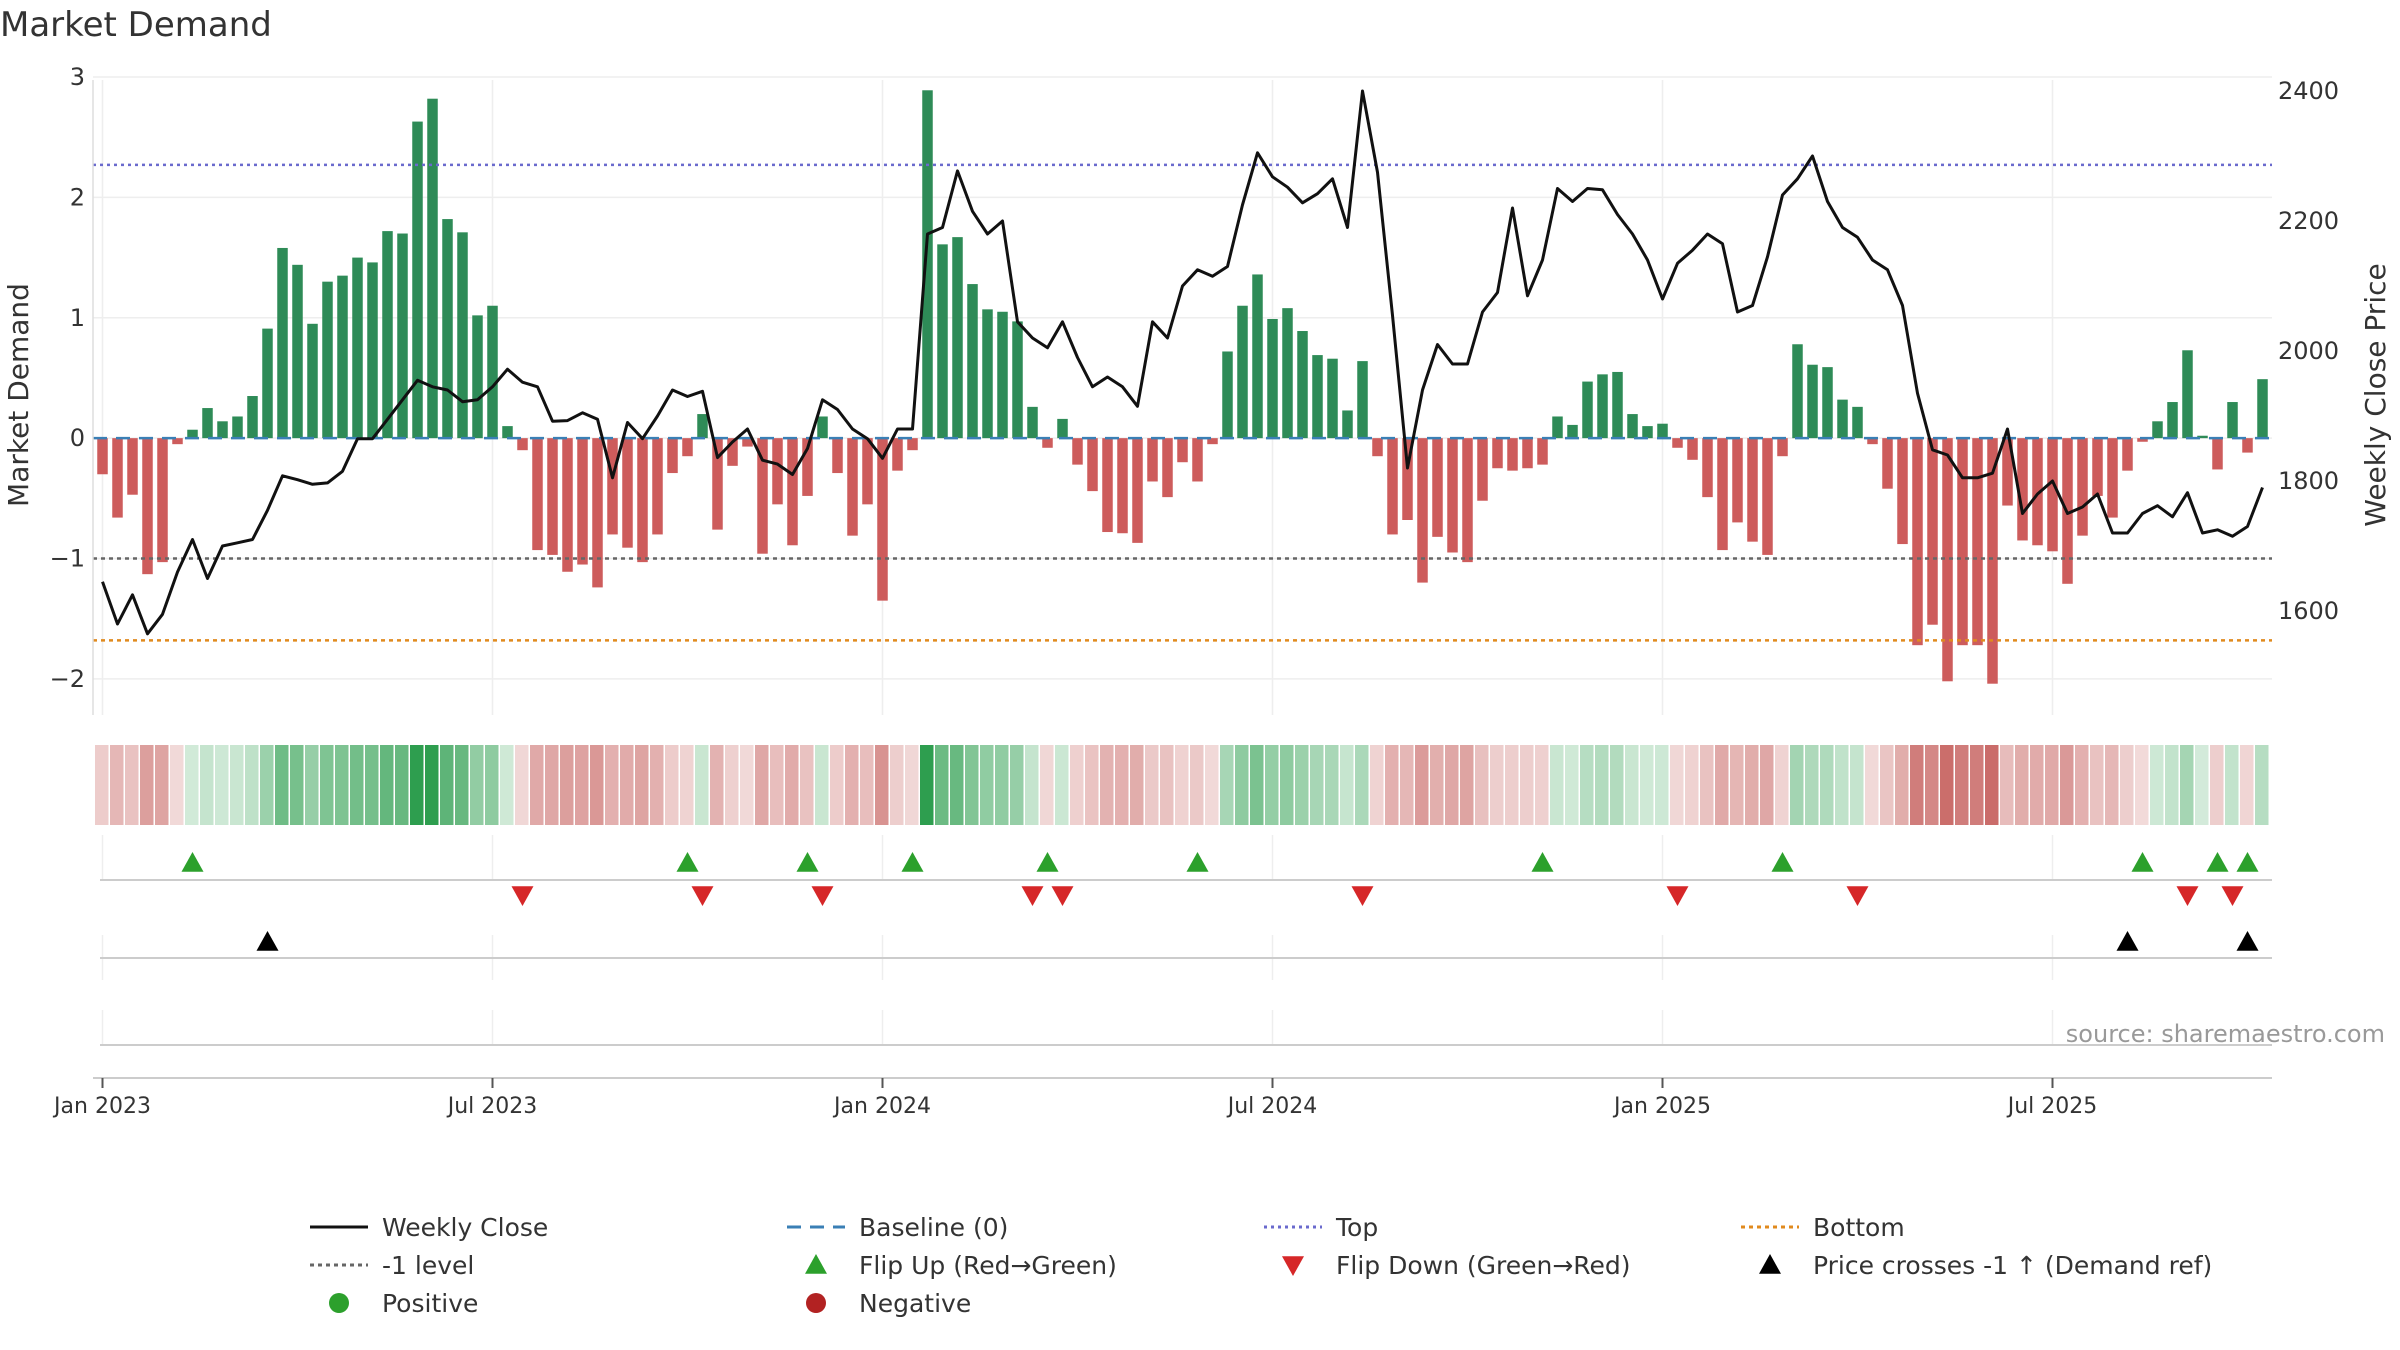  Describe the element at coordinates (1186, 879) in the screenshot. I see `flip-markers-row` at that location.